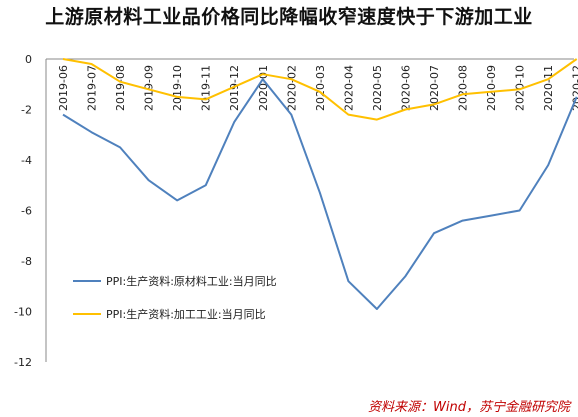 This screenshot has height=417, width=578. I want to click on x-tick-label: 2020-01, so click(263, 88).